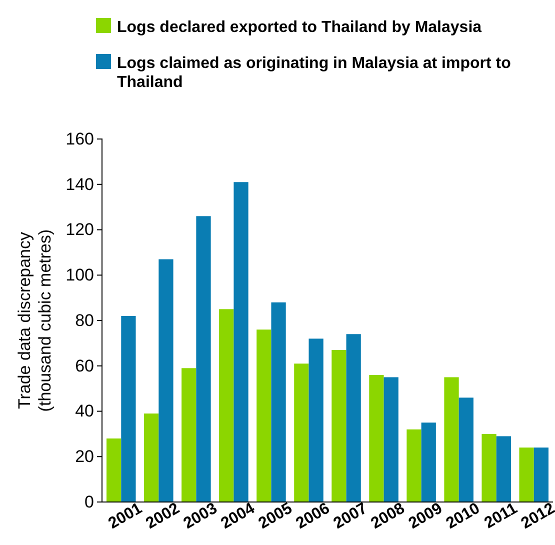 The width and height of the screenshot is (555, 545). What do you see at coordinates (163, 516) in the screenshot?
I see `x-tick-label: 2002` at bounding box center [163, 516].